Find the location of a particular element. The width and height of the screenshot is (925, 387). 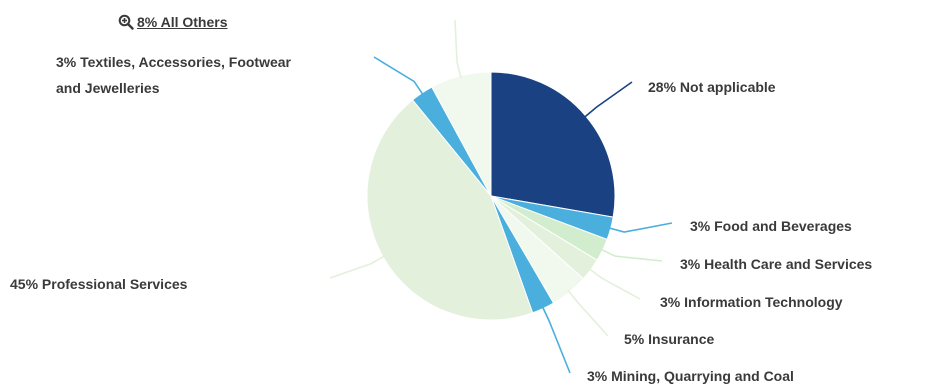

leader-line-all-others is located at coordinates (458, 48).